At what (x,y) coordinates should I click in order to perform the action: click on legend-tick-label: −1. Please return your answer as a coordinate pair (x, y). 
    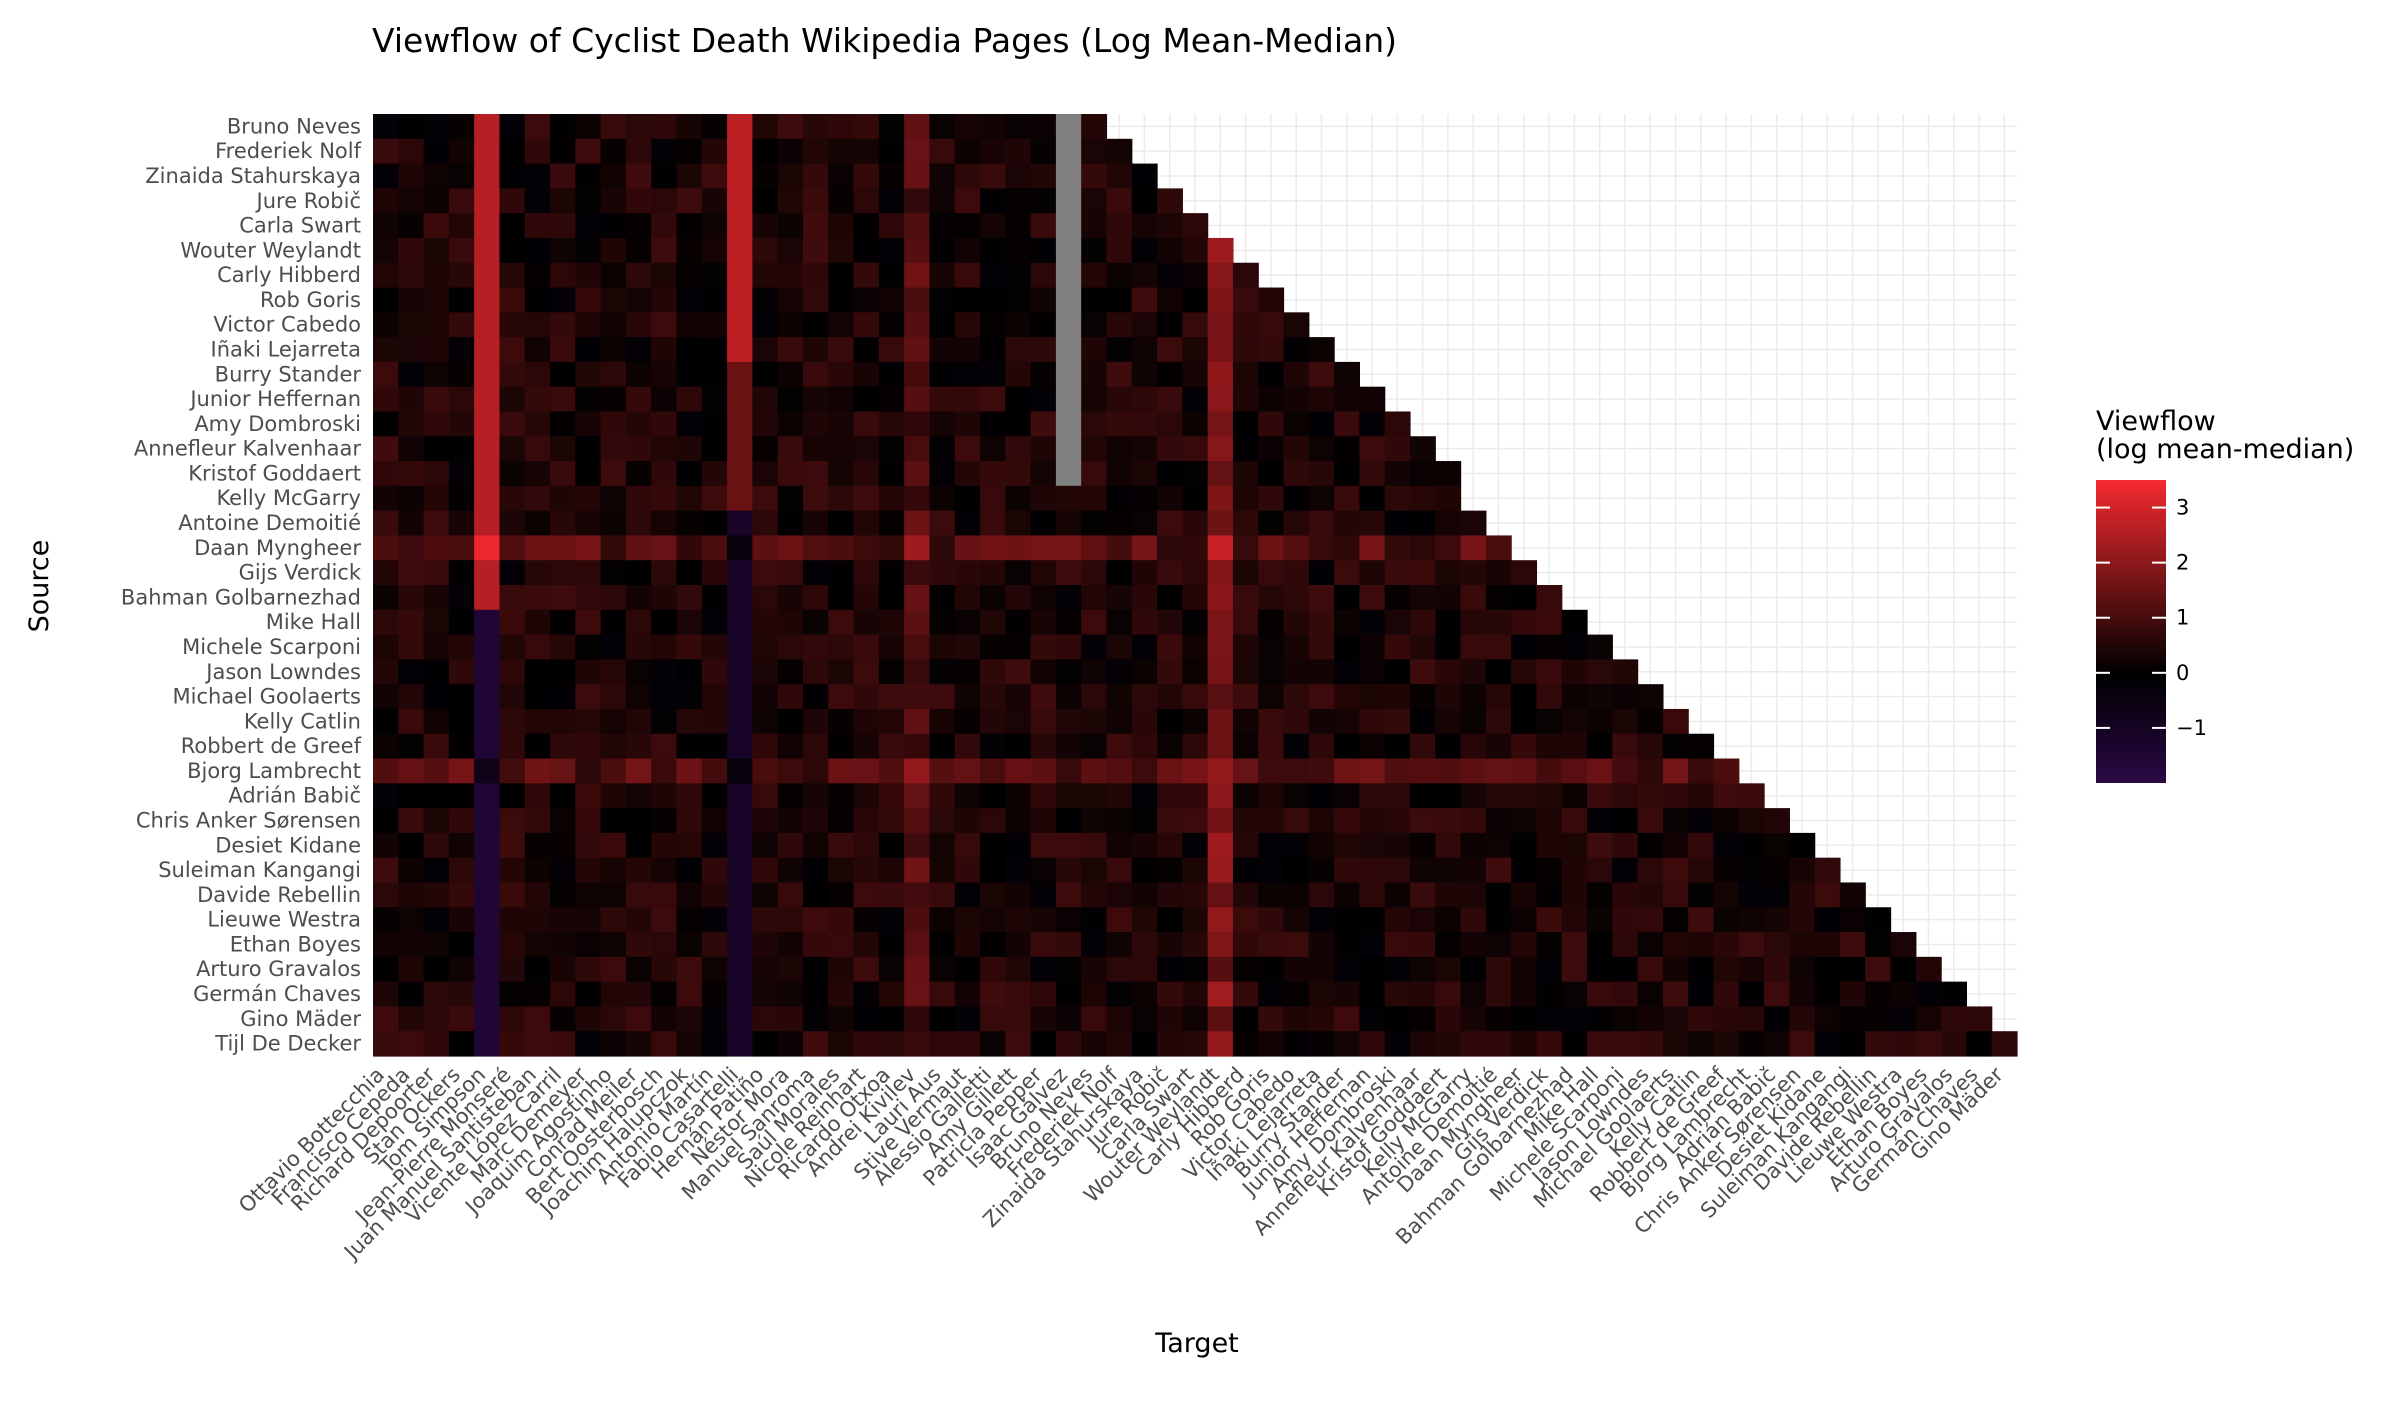
    Looking at the image, I should click on (2191, 728).